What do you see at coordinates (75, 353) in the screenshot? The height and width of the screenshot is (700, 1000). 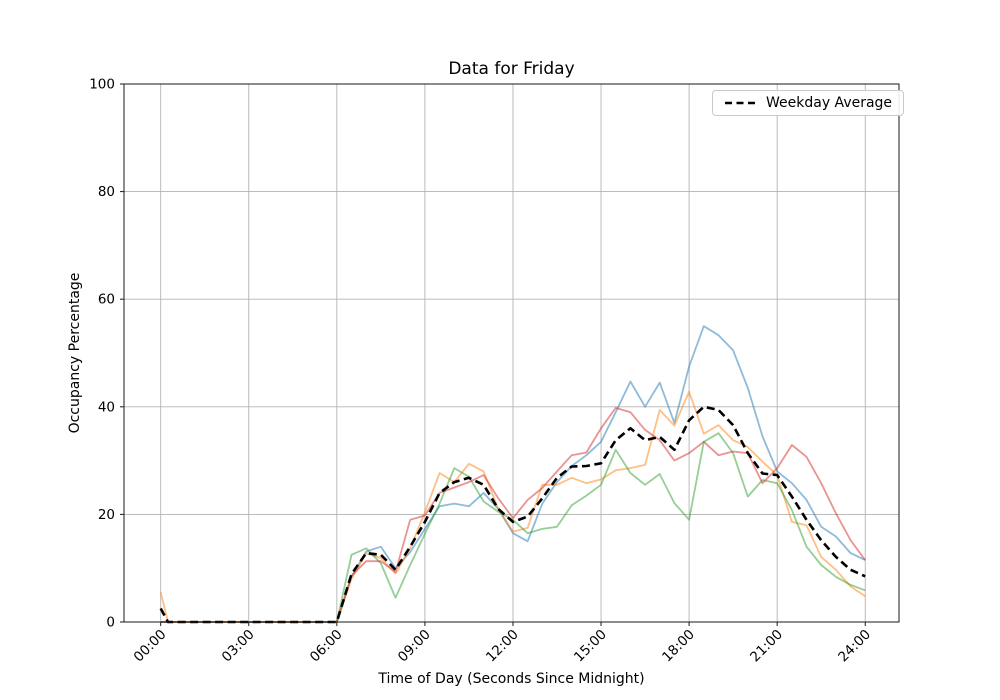 I see `y-axis-label: Occupancy Percentage` at bounding box center [75, 353].